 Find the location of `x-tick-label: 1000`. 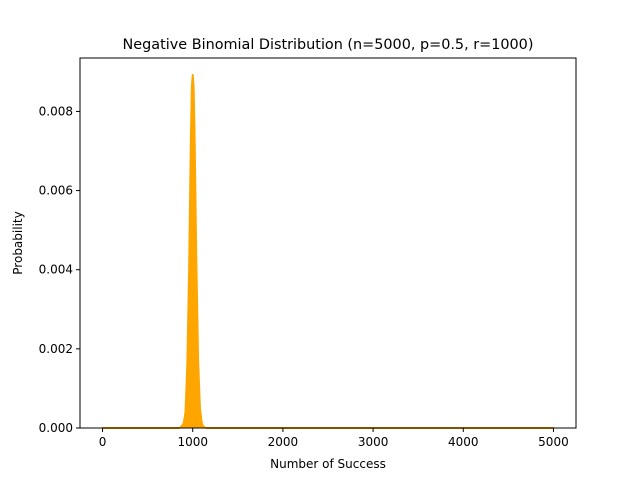

x-tick-label: 1000 is located at coordinates (192, 442).